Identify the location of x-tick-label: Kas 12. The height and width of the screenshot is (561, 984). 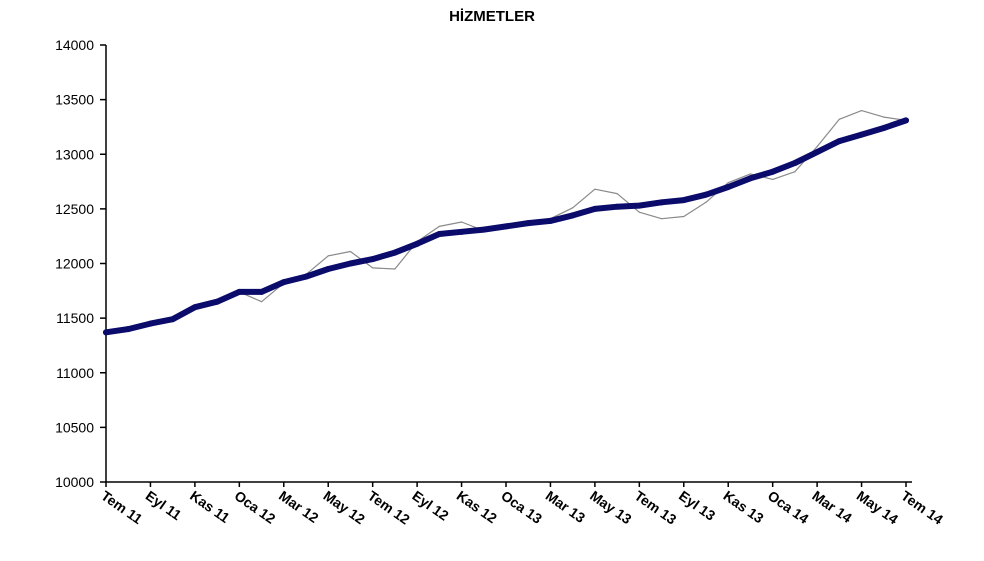
(477, 506).